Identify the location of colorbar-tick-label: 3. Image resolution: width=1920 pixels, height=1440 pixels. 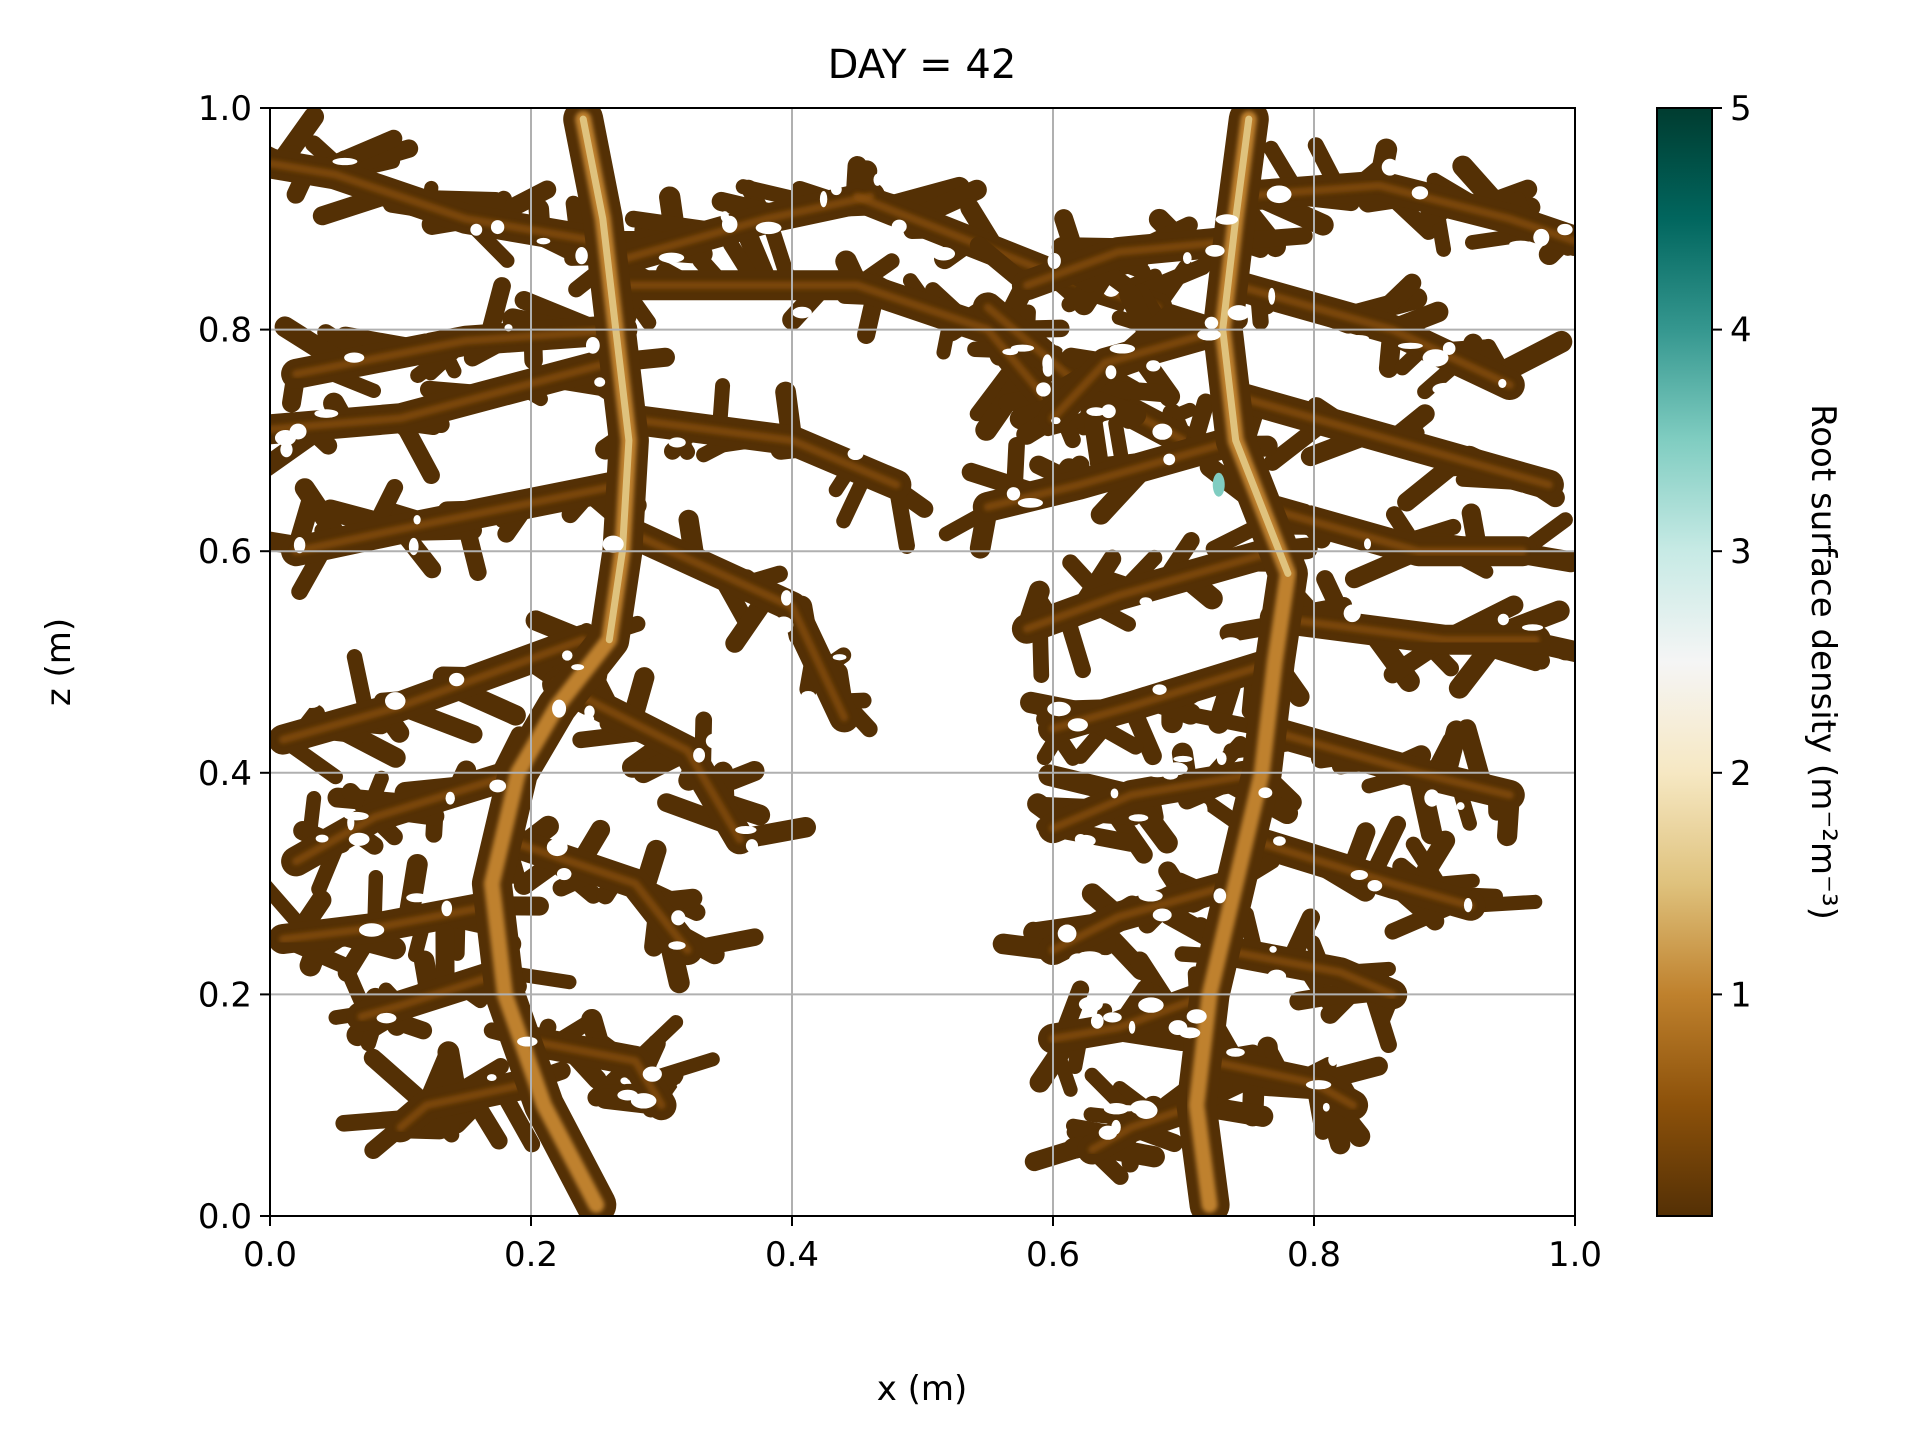
(1741, 552).